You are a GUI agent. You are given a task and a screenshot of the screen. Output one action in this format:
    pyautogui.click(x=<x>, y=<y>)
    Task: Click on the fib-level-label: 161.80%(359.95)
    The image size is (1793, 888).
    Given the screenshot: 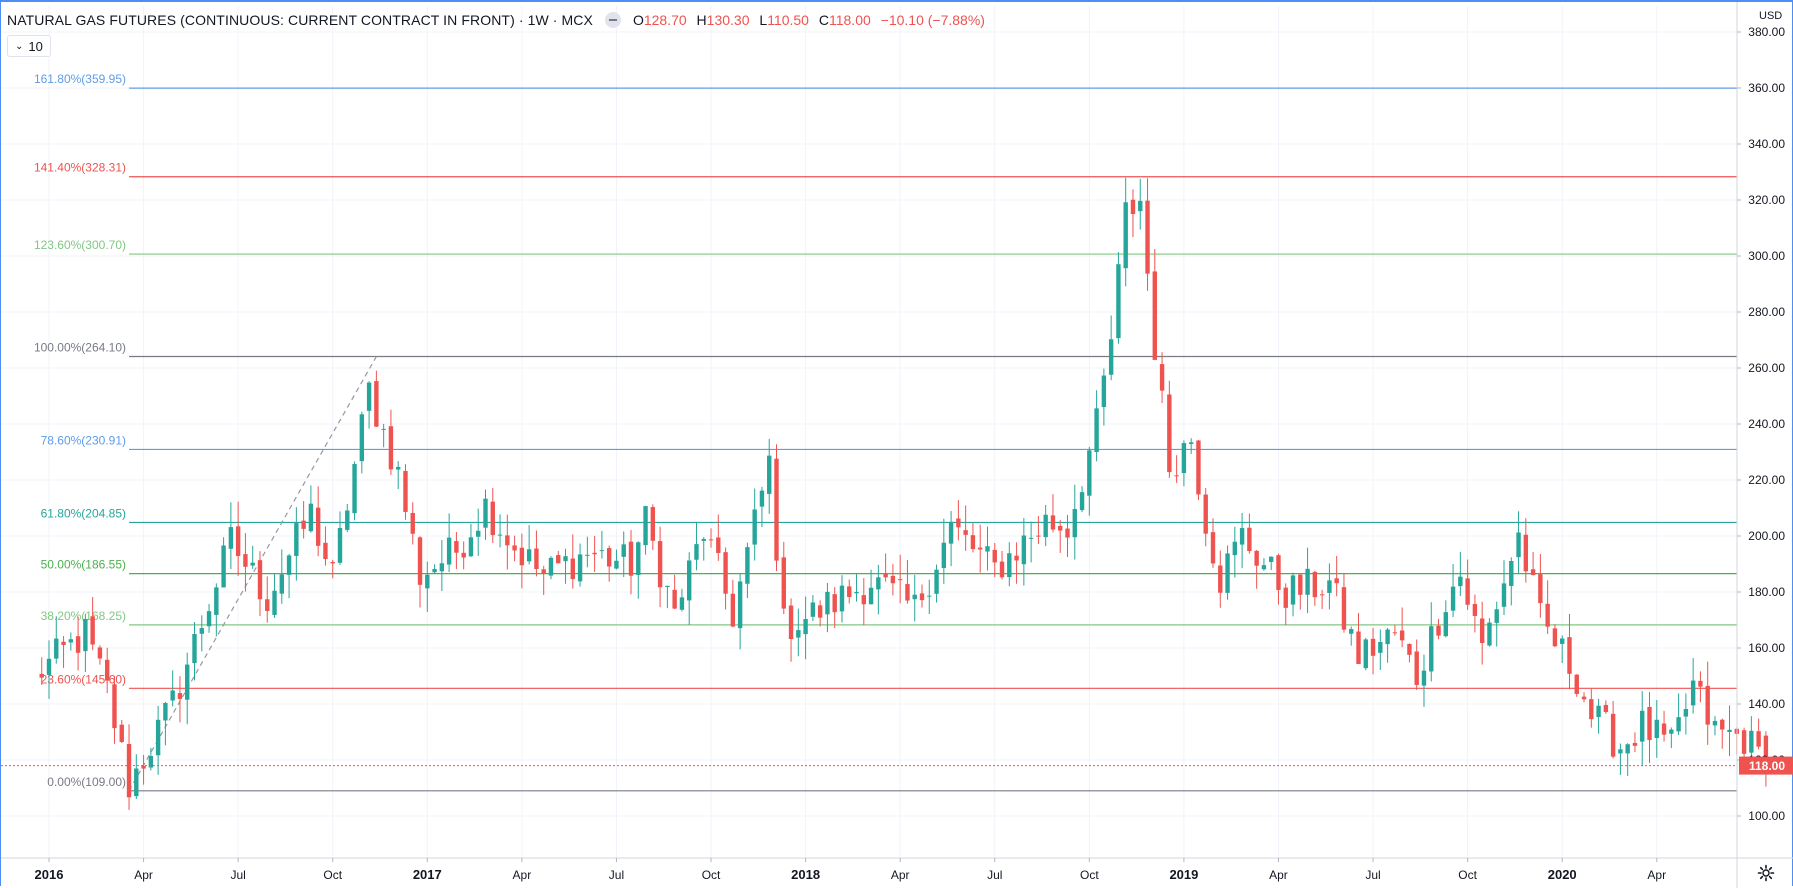 What is the action you would take?
    pyautogui.click(x=80, y=79)
    